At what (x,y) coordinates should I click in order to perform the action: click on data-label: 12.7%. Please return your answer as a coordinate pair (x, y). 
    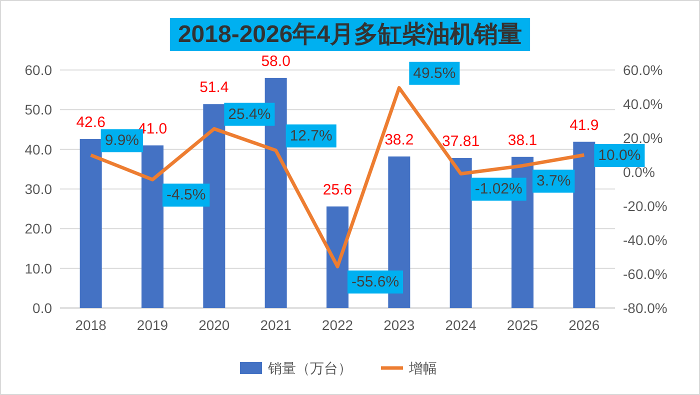
    Looking at the image, I should click on (311, 135).